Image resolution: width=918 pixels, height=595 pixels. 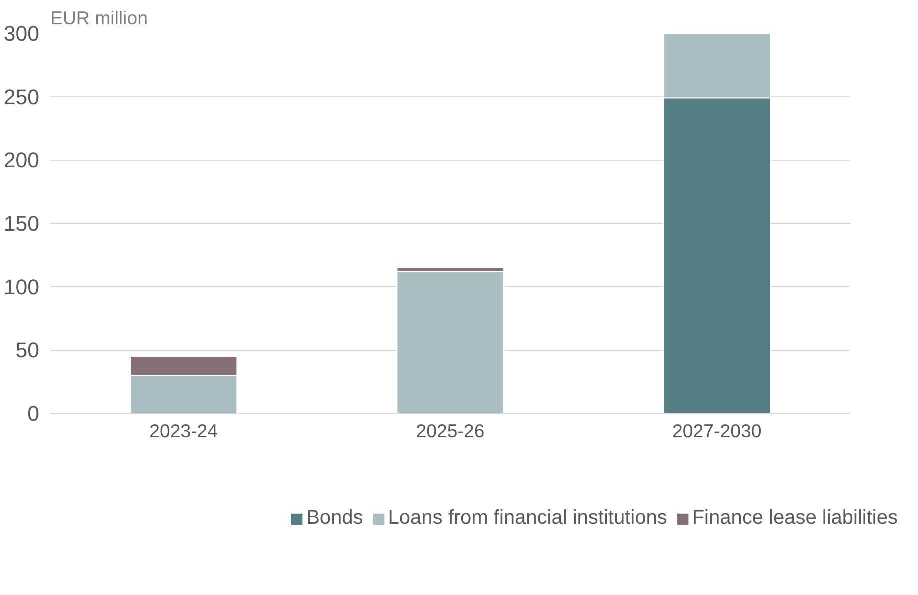 What do you see at coordinates (22, 287) in the screenshot?
I see `y-tick-label: 100` at bounding box center [22, 287].